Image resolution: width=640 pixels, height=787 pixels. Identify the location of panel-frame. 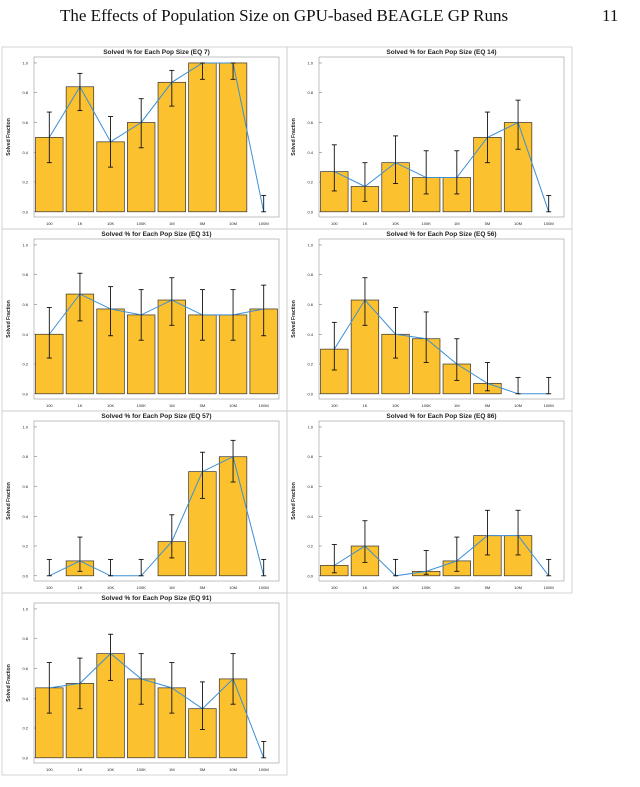
(429, 502).